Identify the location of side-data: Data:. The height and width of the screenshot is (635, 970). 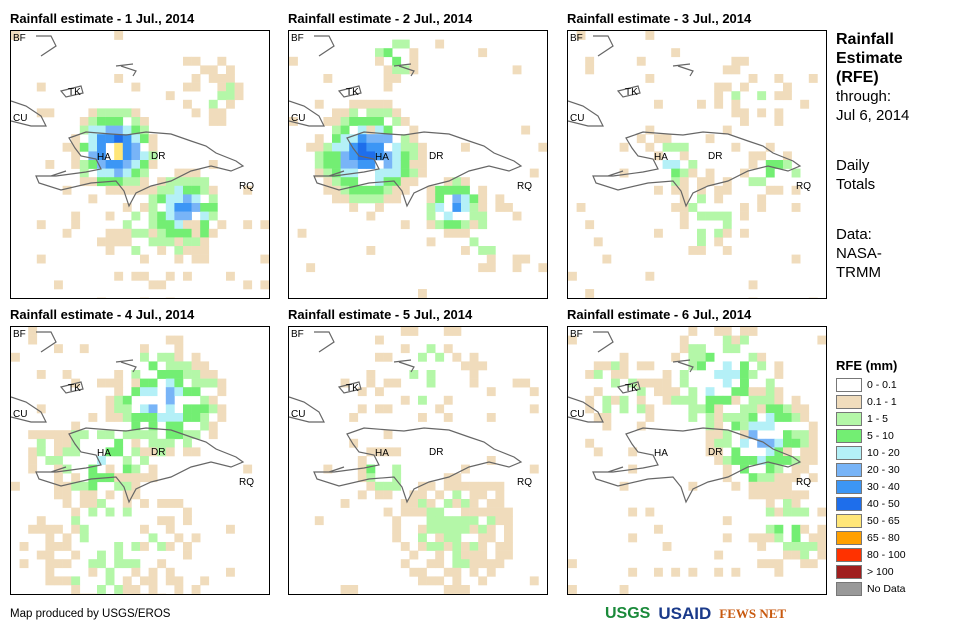
(854, 234).